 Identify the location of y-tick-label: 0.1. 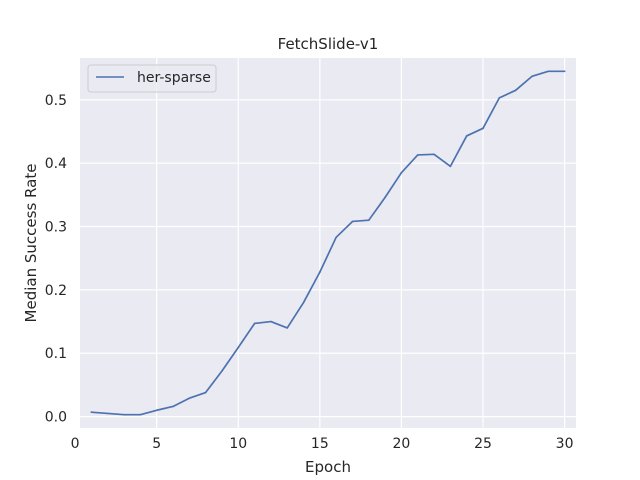
(56, 354).